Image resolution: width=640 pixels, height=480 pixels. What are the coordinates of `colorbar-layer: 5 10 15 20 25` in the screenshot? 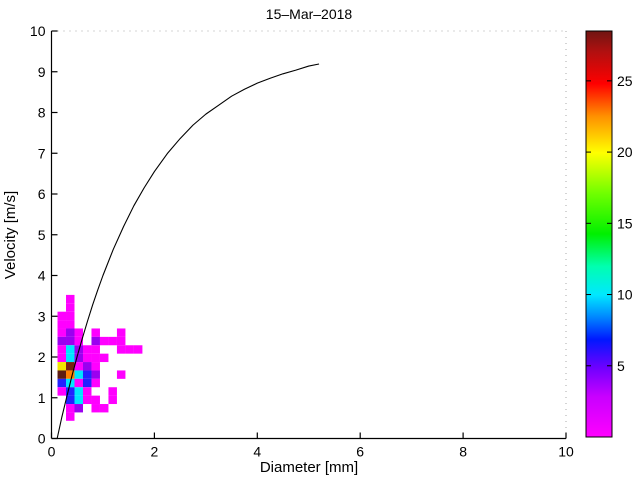 It's located at (609, 234).